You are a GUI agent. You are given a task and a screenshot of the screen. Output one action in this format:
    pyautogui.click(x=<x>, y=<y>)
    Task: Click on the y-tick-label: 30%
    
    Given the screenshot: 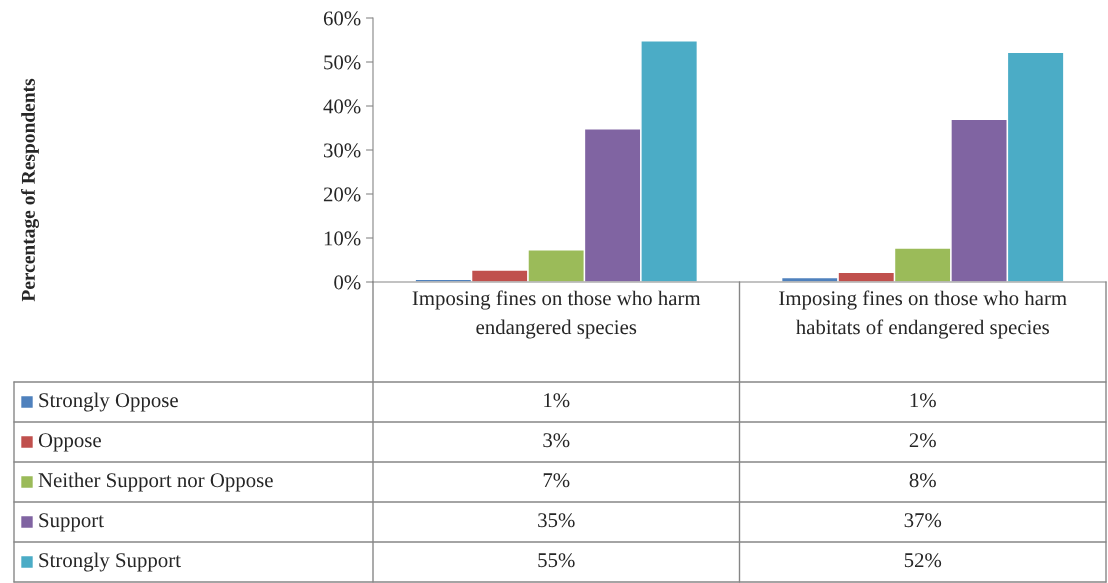 What is the action you would take?
    pyautogui.click(x=342, y=150)
    